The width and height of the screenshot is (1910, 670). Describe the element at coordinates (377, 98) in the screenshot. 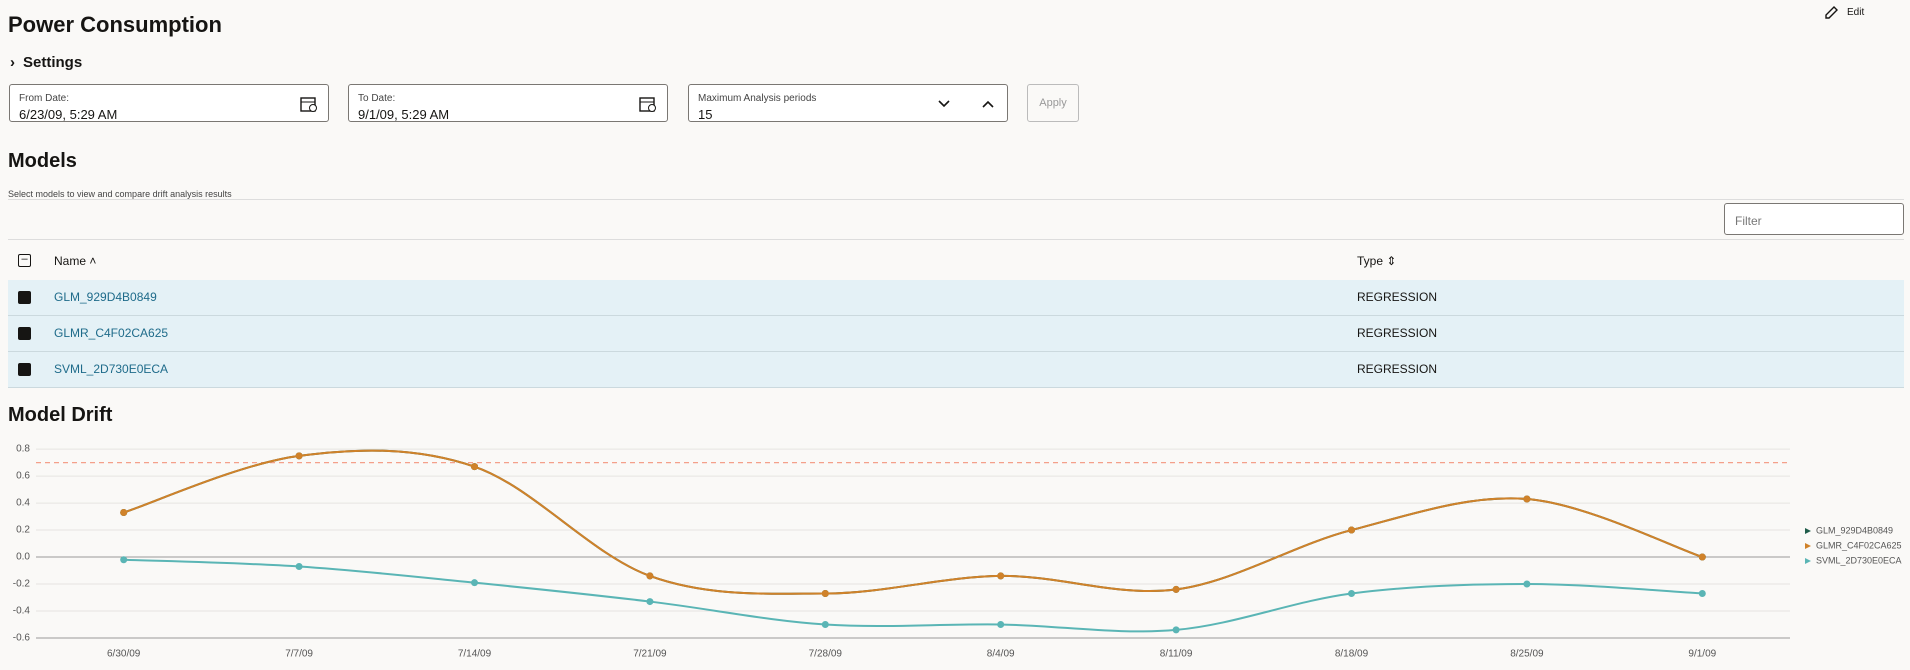

I see `to-label: To Date:` at that location.